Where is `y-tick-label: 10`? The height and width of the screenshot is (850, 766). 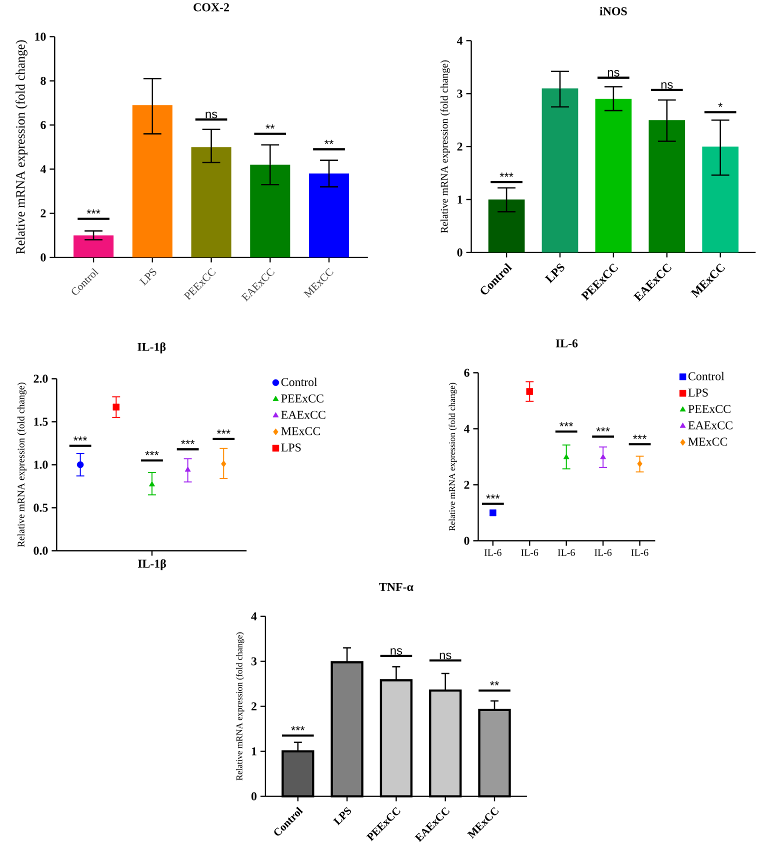 y-tick-label: 10 is located at coordinates (40, 36).